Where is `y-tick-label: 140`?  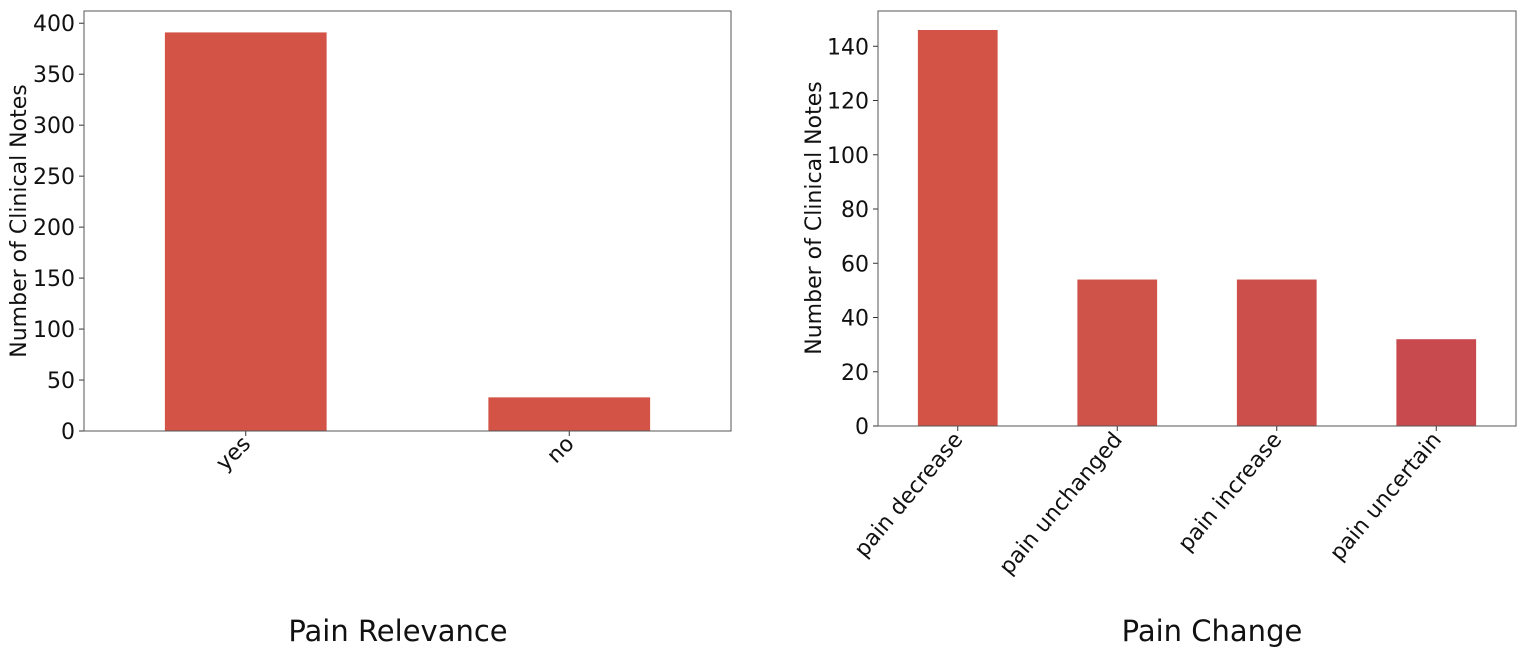
y-tick-label: 140 is located at coordinates (848, 47).